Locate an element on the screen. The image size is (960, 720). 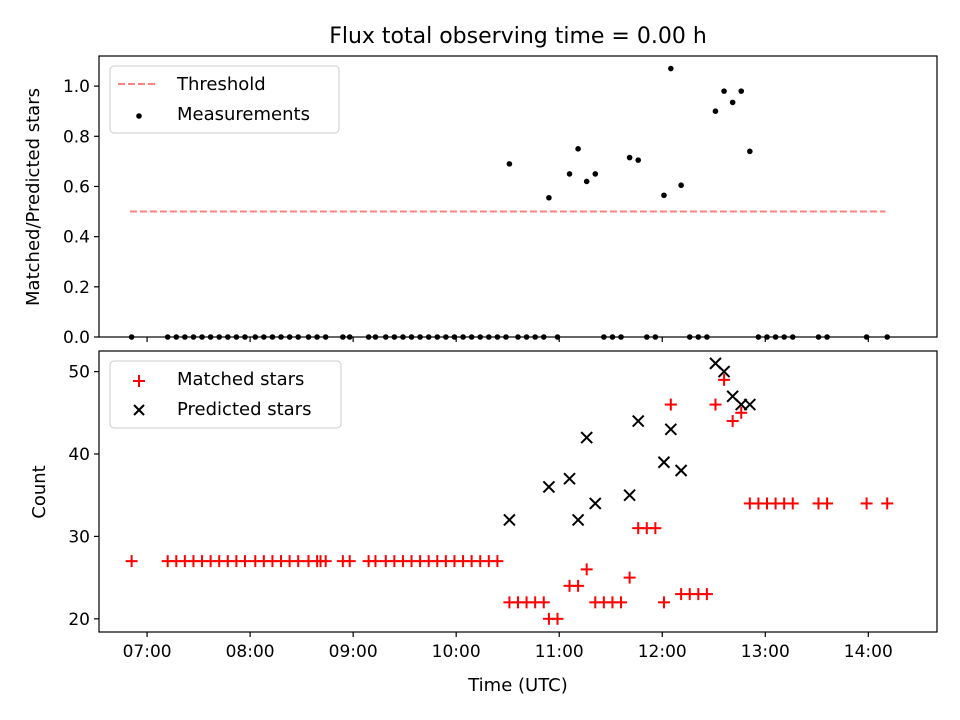
legend-measurements-swatch is located at coordinates (139, 116).